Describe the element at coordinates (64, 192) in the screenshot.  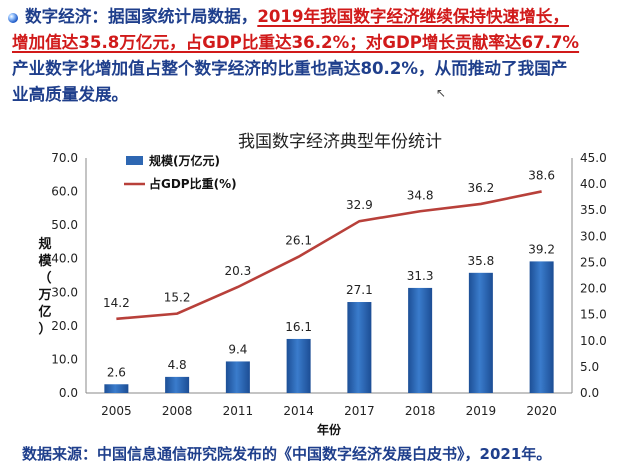
I see `y-tick-label: 60.0` at that location.